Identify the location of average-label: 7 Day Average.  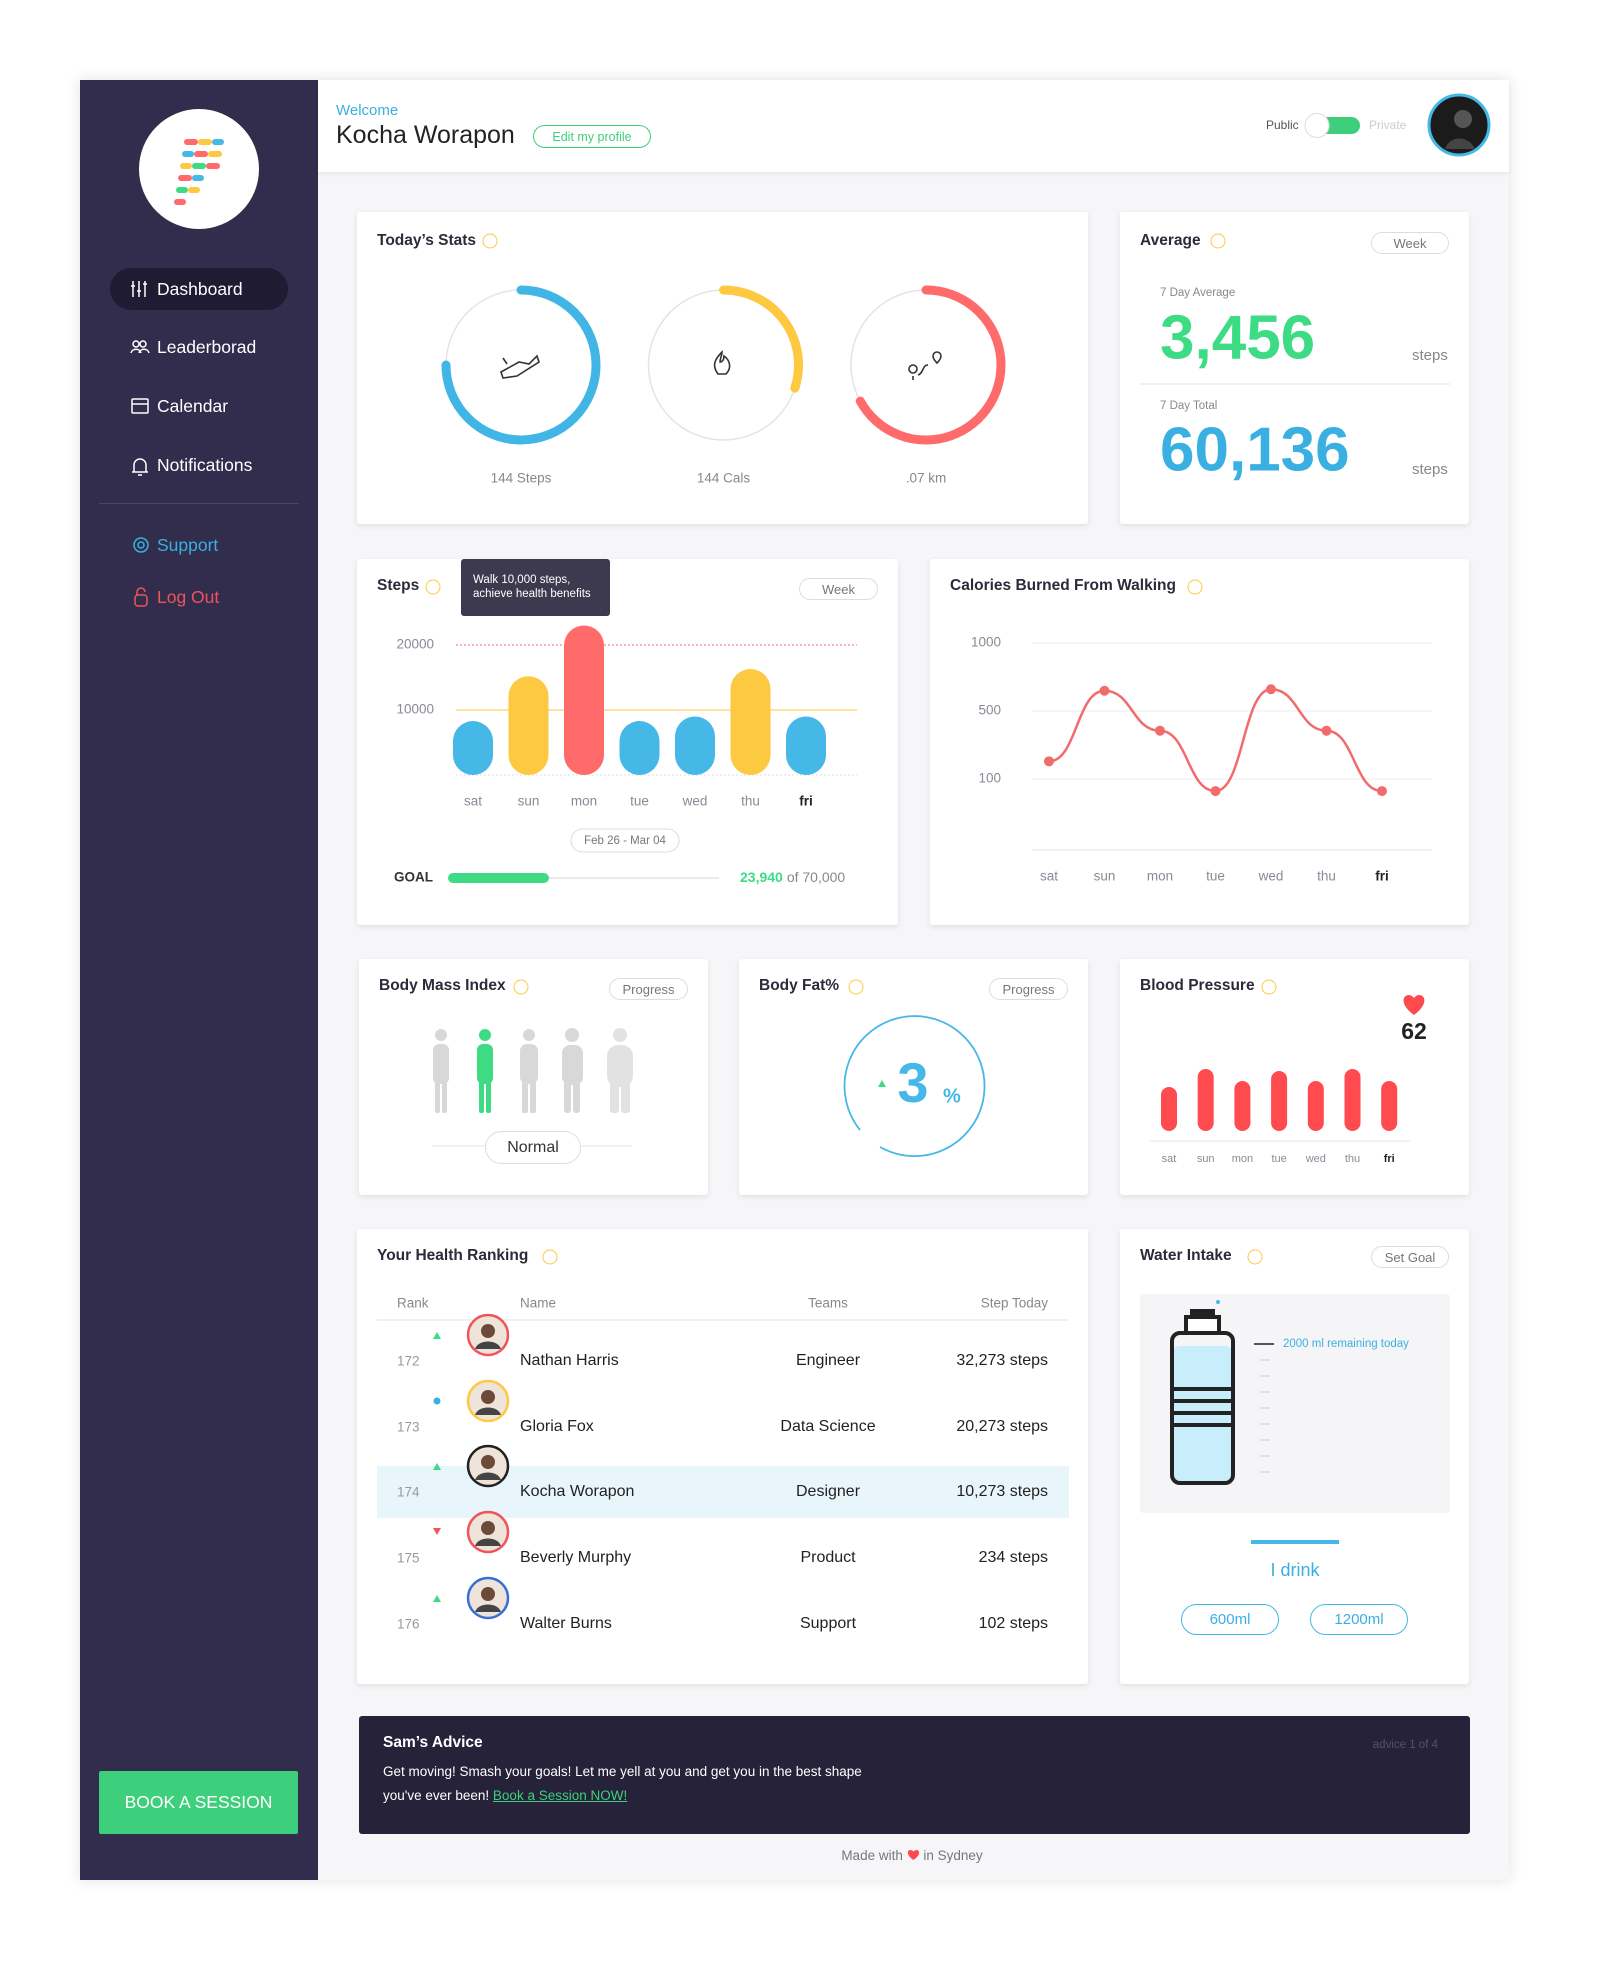
(1197, 293).